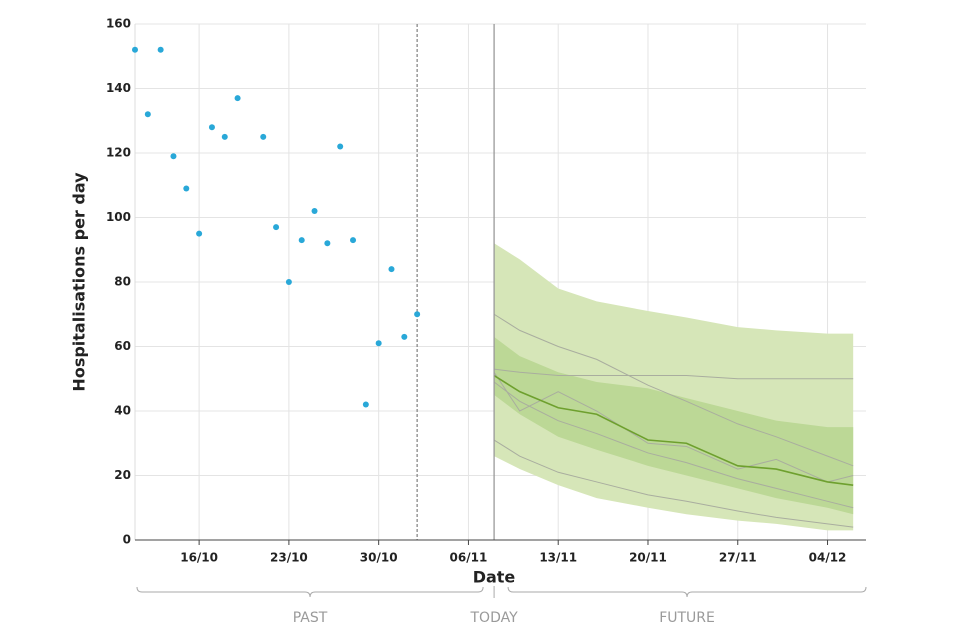 This screenshot has width=960, height=640. Describe the element at coordinates (127, 540) in the screenshot. I see `y-tick-label: 0` at that location.